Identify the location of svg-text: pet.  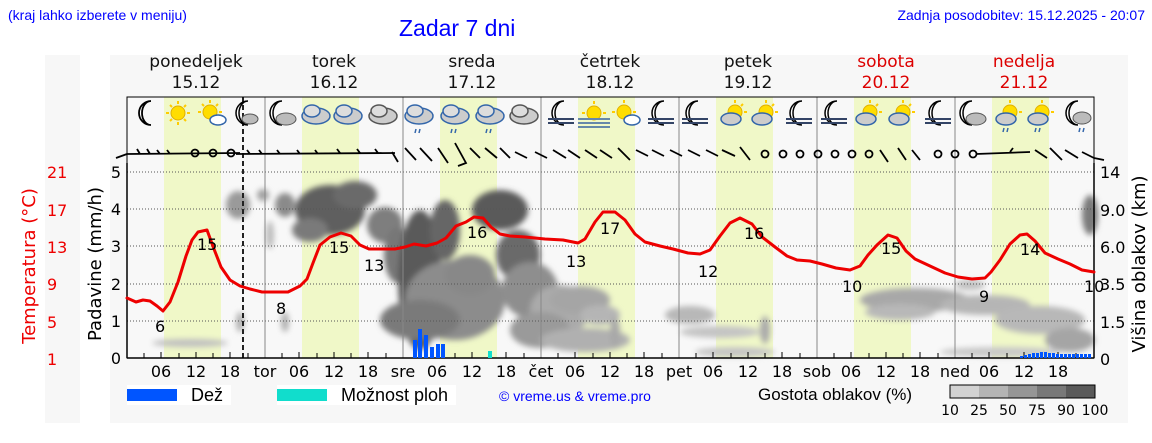
(679, 371).